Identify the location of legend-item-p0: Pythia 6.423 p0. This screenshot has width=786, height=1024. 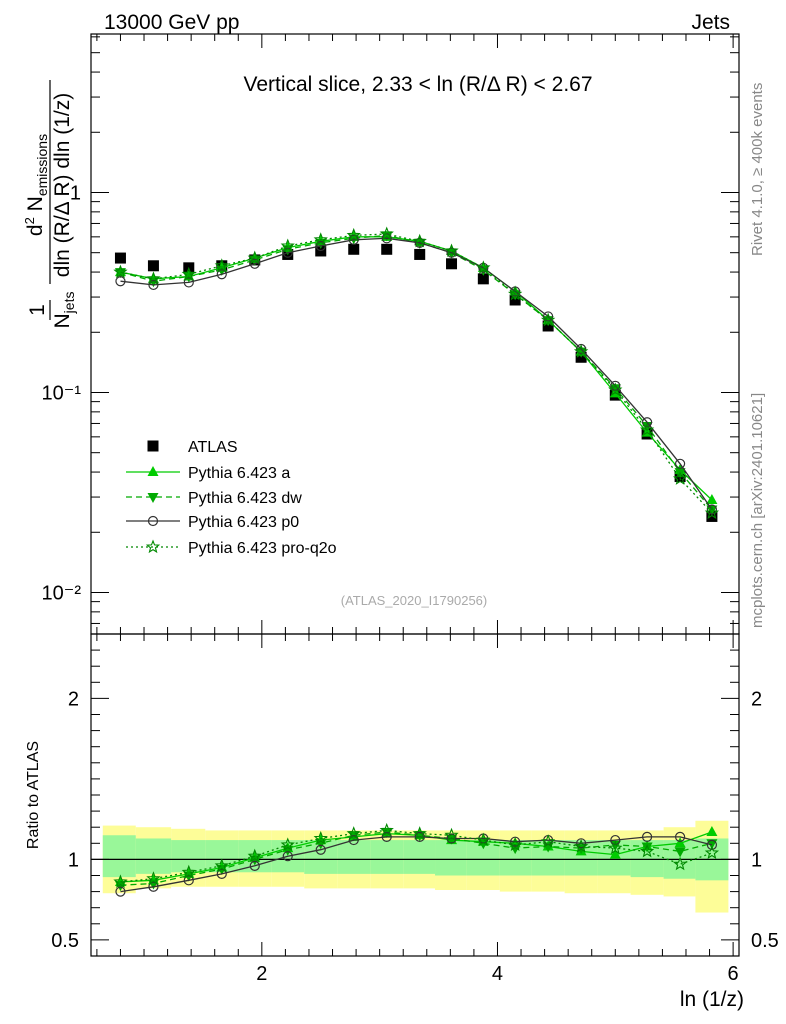
(212, 522).